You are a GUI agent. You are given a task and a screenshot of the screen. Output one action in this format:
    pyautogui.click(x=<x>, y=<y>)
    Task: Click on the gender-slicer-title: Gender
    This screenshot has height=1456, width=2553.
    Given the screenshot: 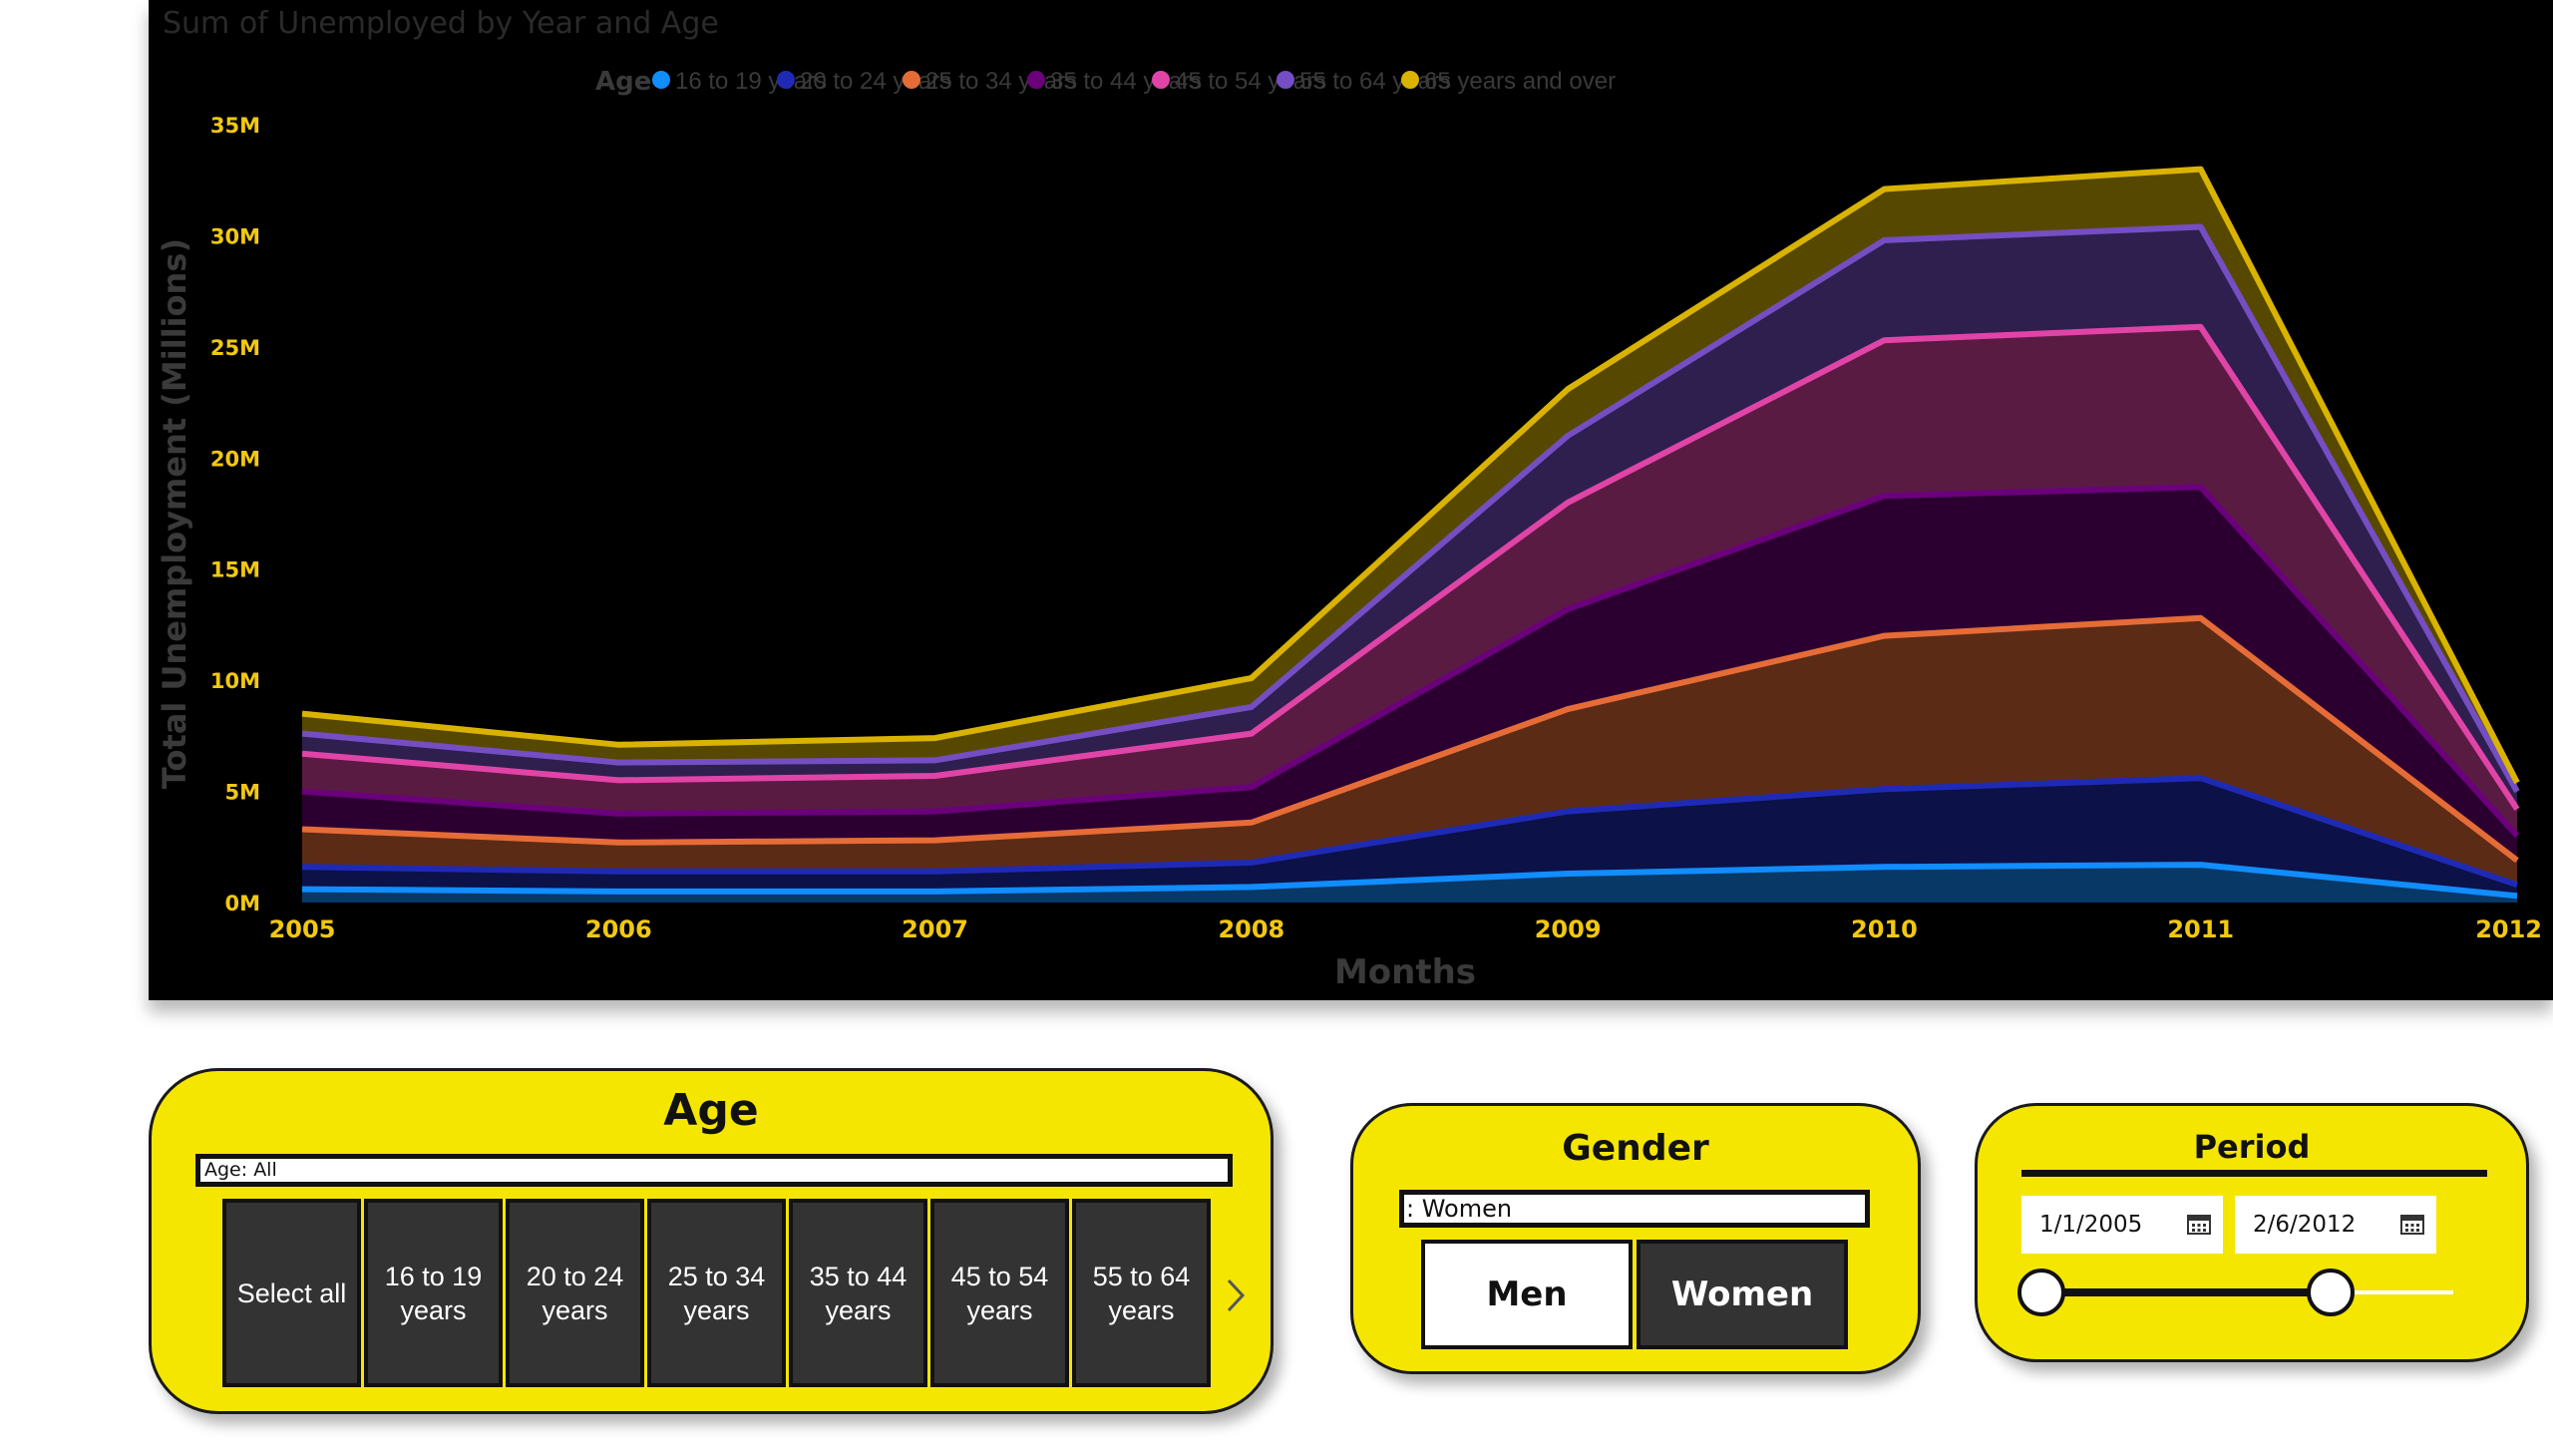 What is the action you would take?
    pyautogui.click(x=1636, y=1148)
    